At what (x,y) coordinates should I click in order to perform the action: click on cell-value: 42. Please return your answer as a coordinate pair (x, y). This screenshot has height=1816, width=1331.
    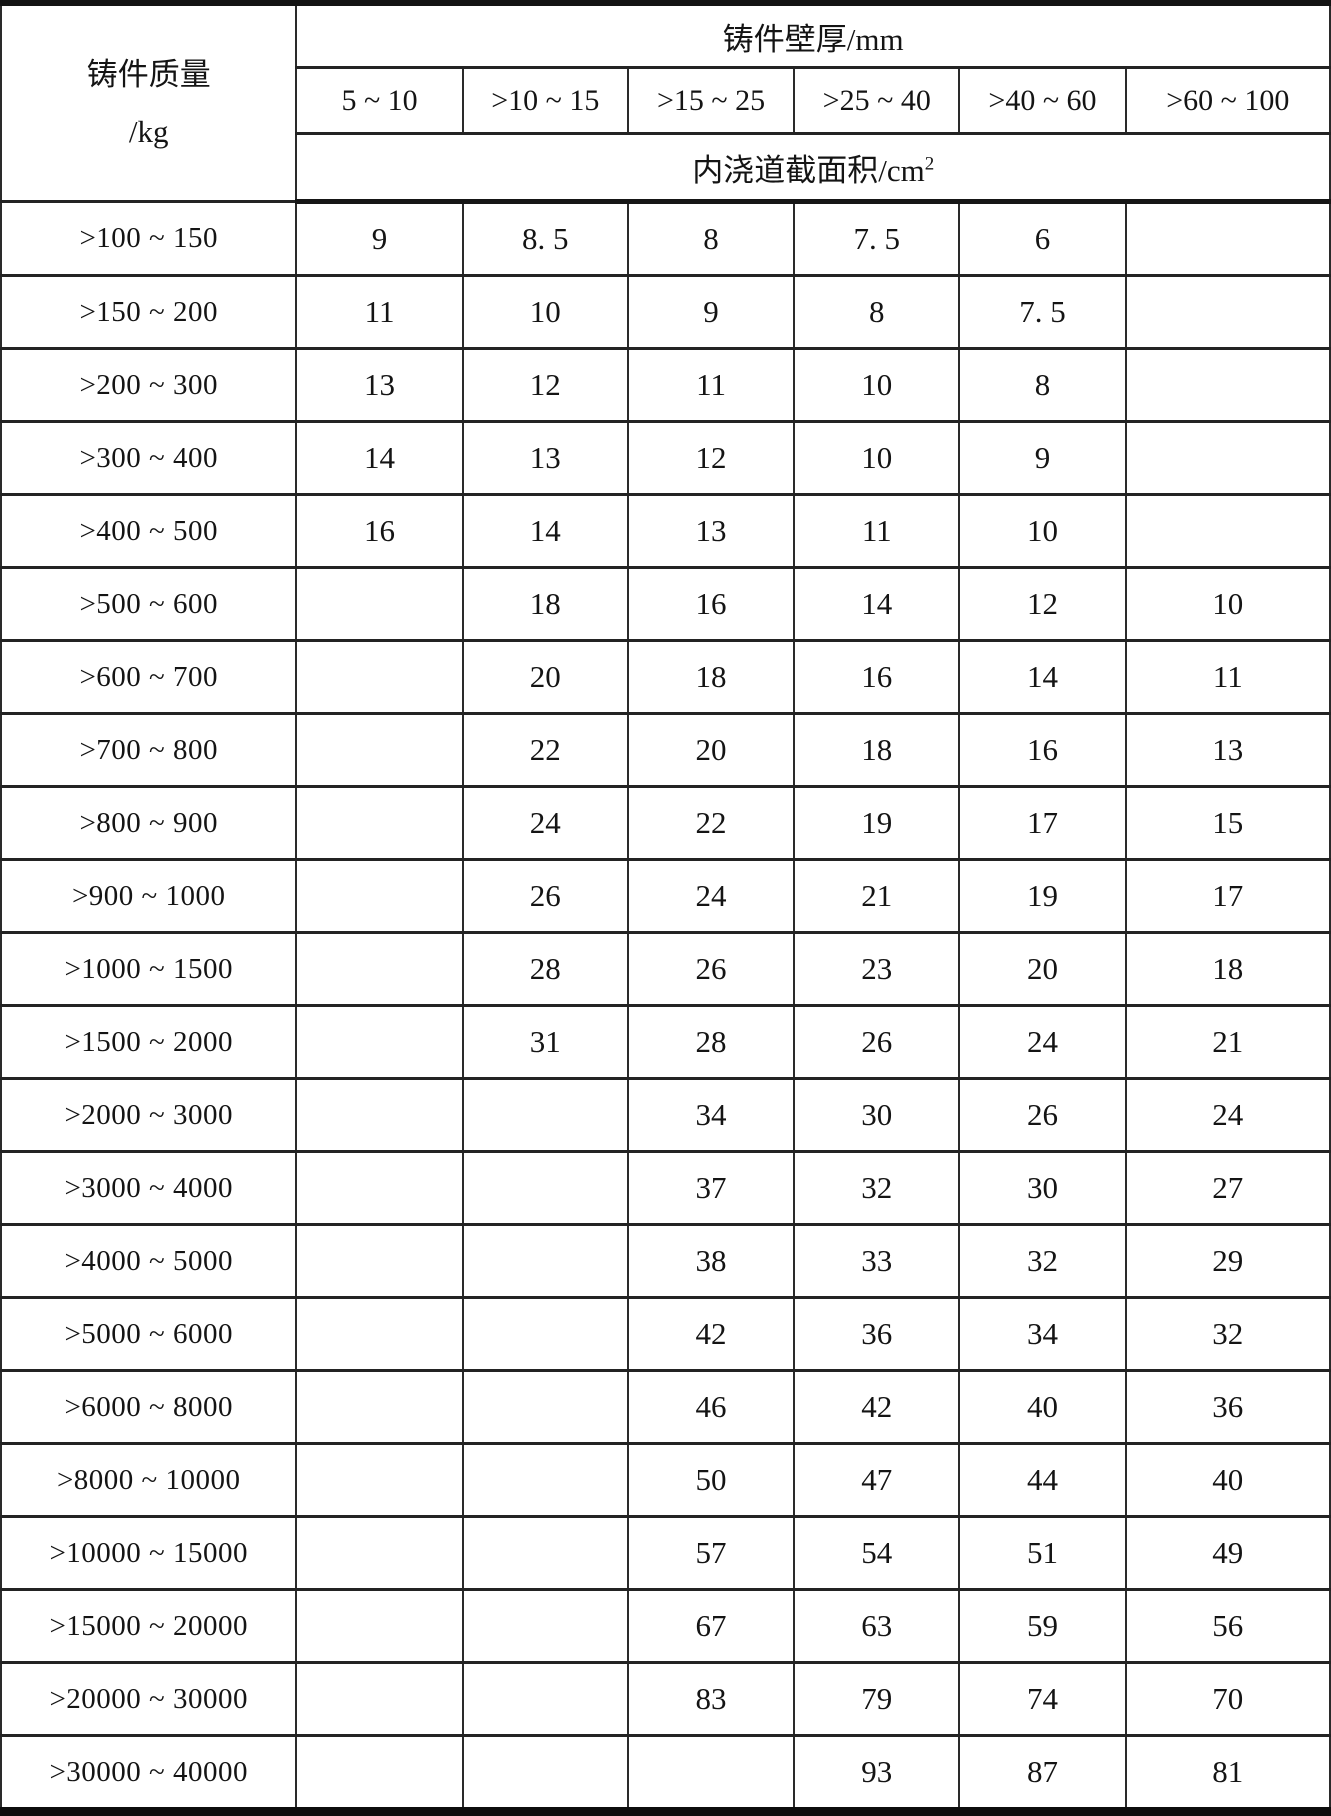
    Looking at the image, I should click on (877, 1407).